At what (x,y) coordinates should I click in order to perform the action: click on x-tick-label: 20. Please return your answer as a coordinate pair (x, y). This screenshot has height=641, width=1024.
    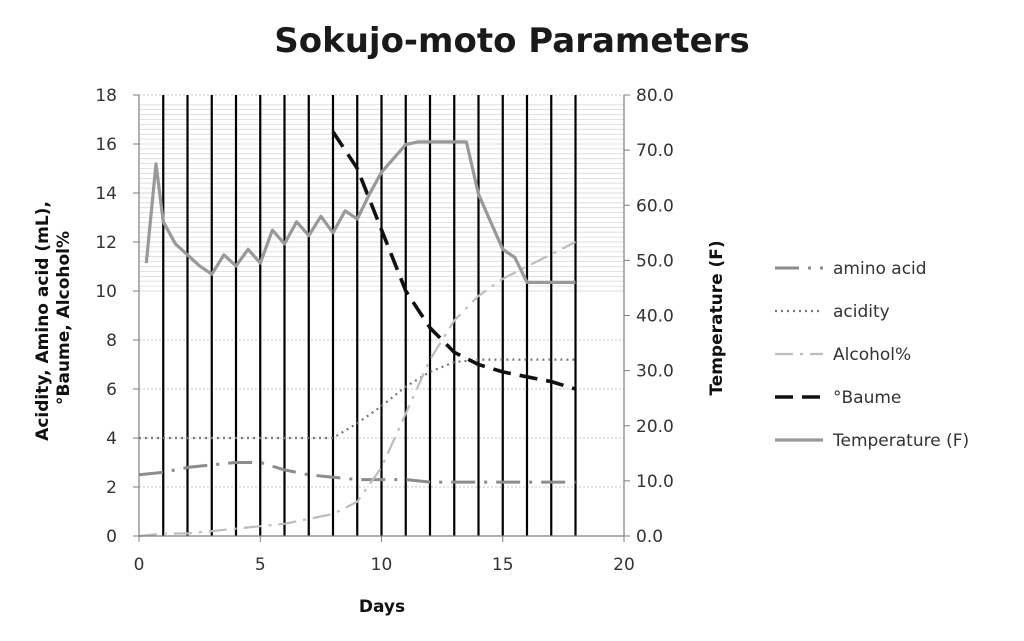
    Looking at the image, I should click on (624, 565).